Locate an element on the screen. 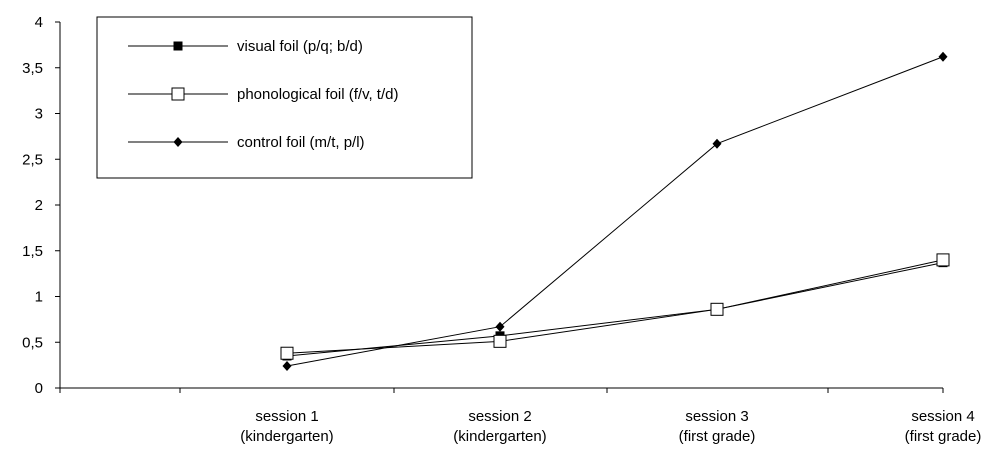 The image size is (995, 453). legend-label: control foil (m/t, p/l) is located at coordinates (301, 142).